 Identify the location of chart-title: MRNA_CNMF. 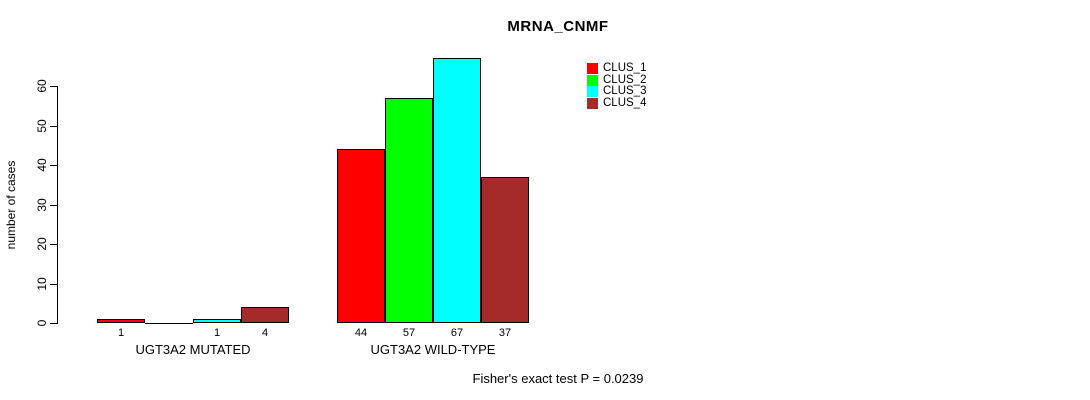
(558, 26).